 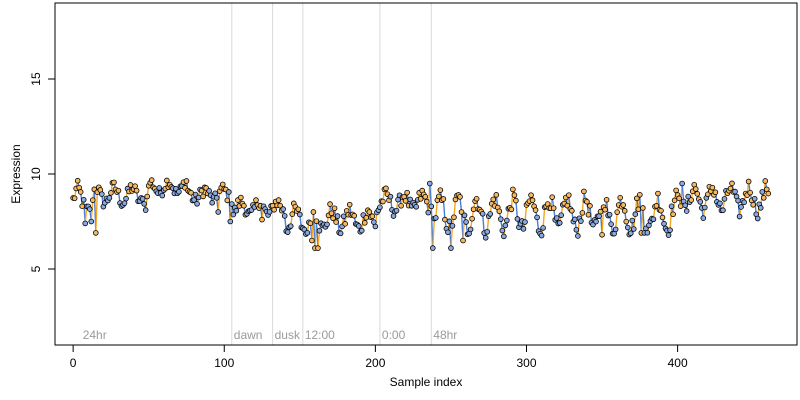 What do you see at coordinates (288, 335) in the screenshot?
I see `annotation-label: dusk` at bounding box center [288, 335].